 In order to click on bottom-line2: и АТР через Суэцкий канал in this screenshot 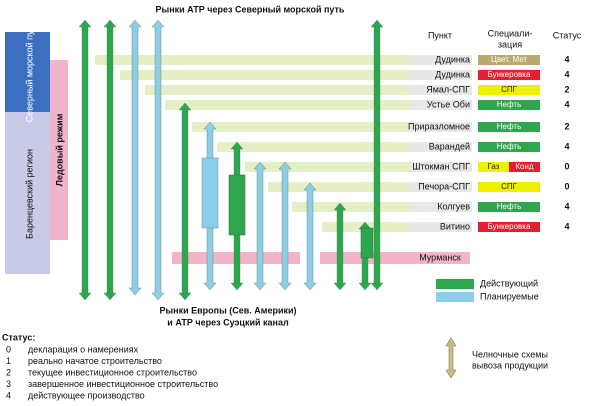, I will do `click(228, 322)`.